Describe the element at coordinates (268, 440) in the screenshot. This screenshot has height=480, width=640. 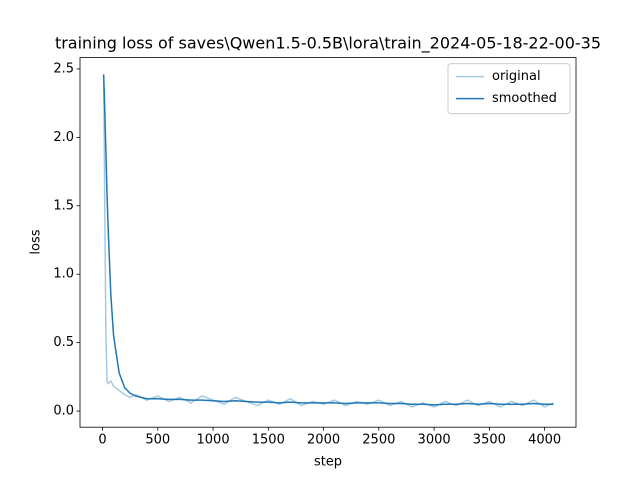
I see `x-tick-label: 1500` at that location.